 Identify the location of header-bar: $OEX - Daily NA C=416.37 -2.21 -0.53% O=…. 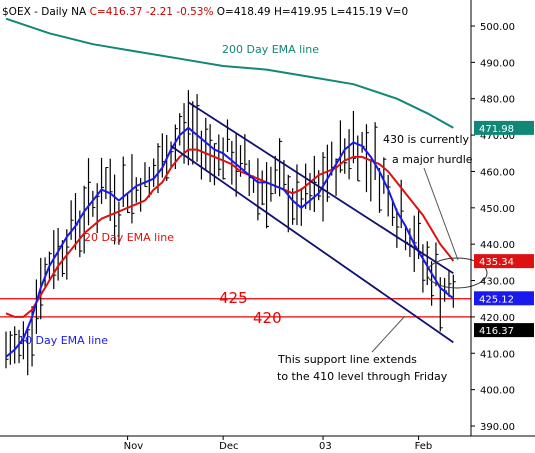
(205, 12).